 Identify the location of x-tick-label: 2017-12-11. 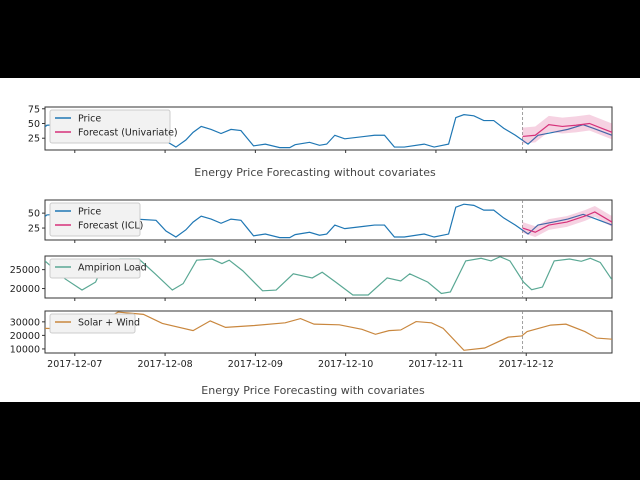
(435, 364).